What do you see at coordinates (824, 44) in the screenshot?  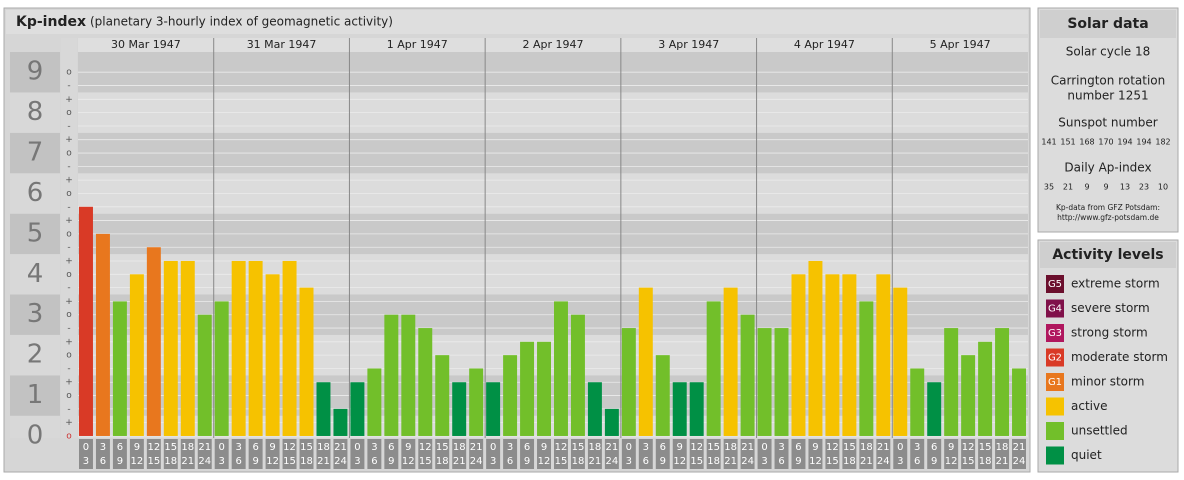 I see `day-label: 4 Apr 1947` at bounding box center [824, 44].